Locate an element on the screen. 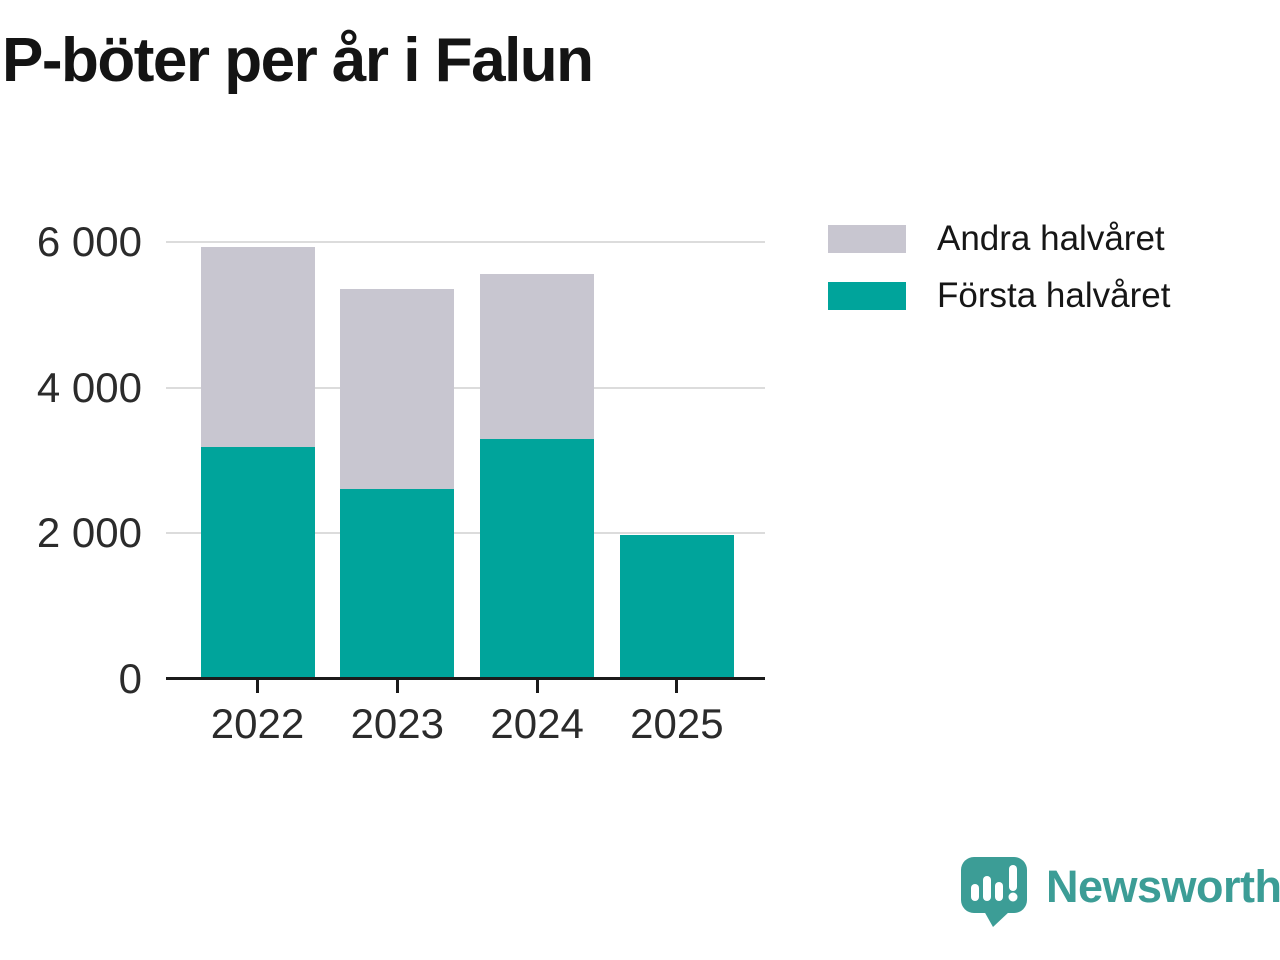  page-title: P-böter per år i Falun is located at coordinates (298, 60).